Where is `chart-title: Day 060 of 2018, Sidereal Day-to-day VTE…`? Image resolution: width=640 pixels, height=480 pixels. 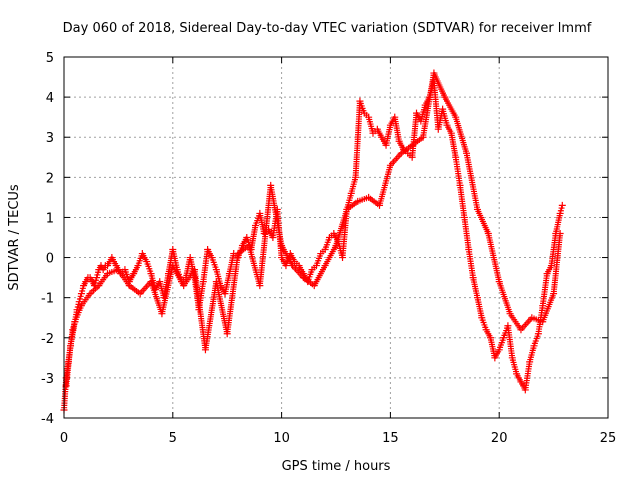 chart-title: Day 060 of 2018, Sidereal Day-to-day VTE… is located at coordinates (327, 28).